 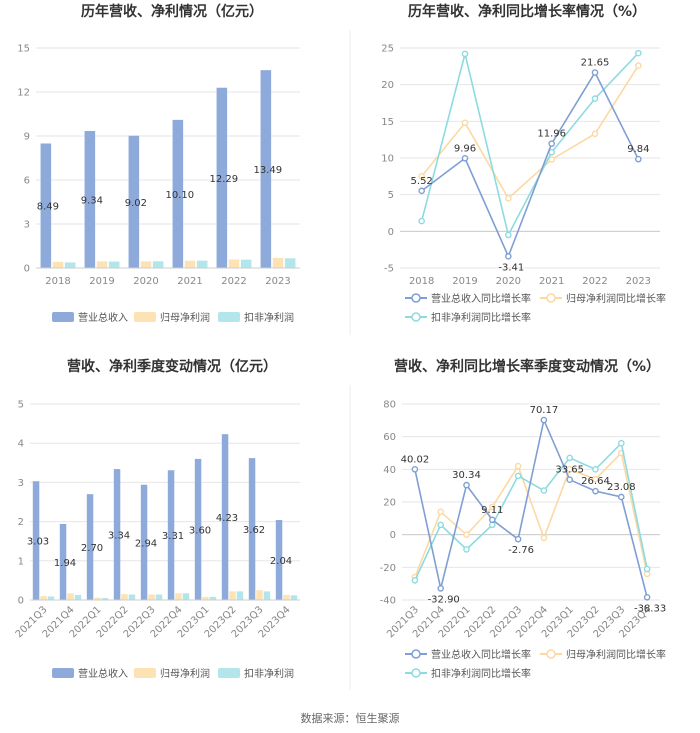 I want to click on annual-ytick-label: 3, so click(x=27, y=225).